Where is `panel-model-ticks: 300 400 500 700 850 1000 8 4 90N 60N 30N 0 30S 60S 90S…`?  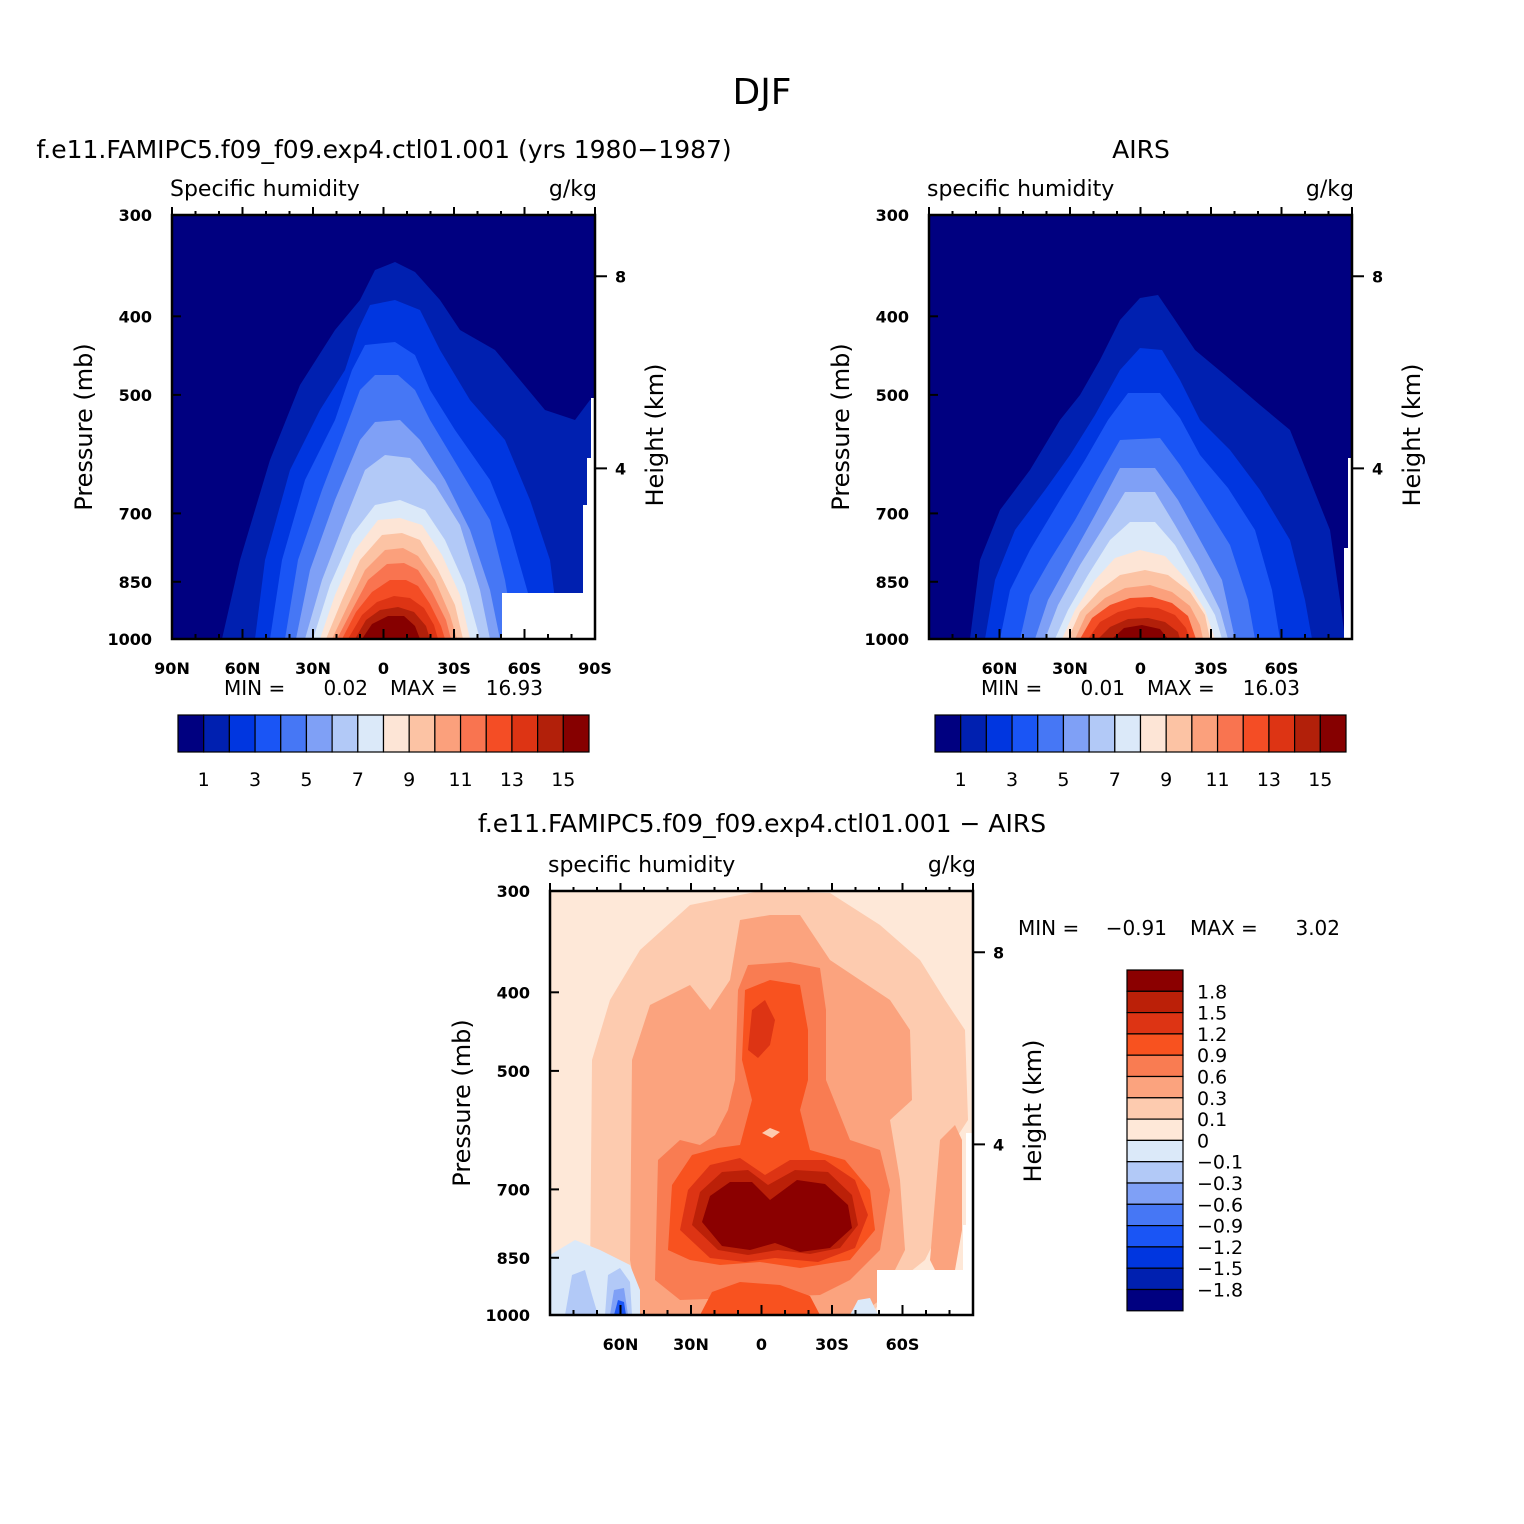 panel-model-ticks: 300 400 500 700 850 1000 8 4 90N 60N 30N 0 30S 60S 90S… is located at coordinates (369, 442).